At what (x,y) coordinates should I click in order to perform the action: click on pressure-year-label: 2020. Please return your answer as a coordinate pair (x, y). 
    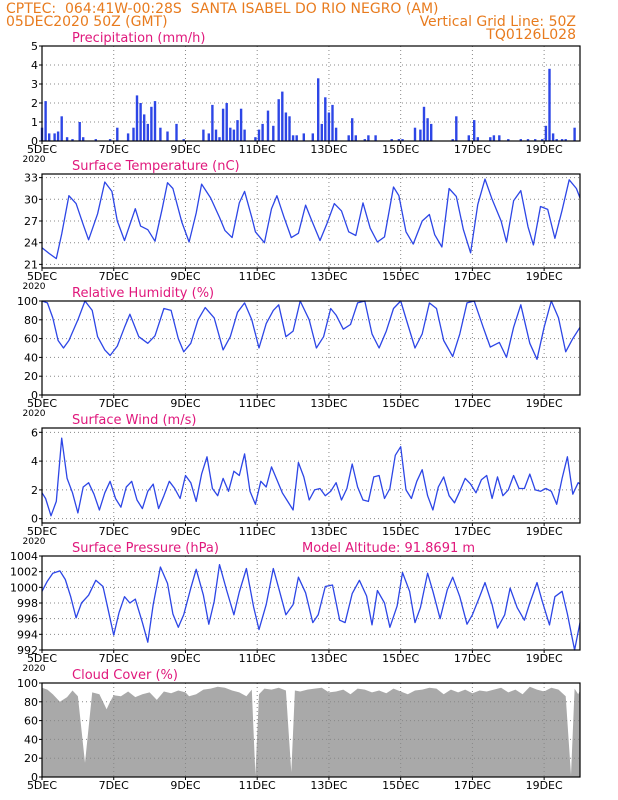
    Looking at the image, I should click on (34, 669).